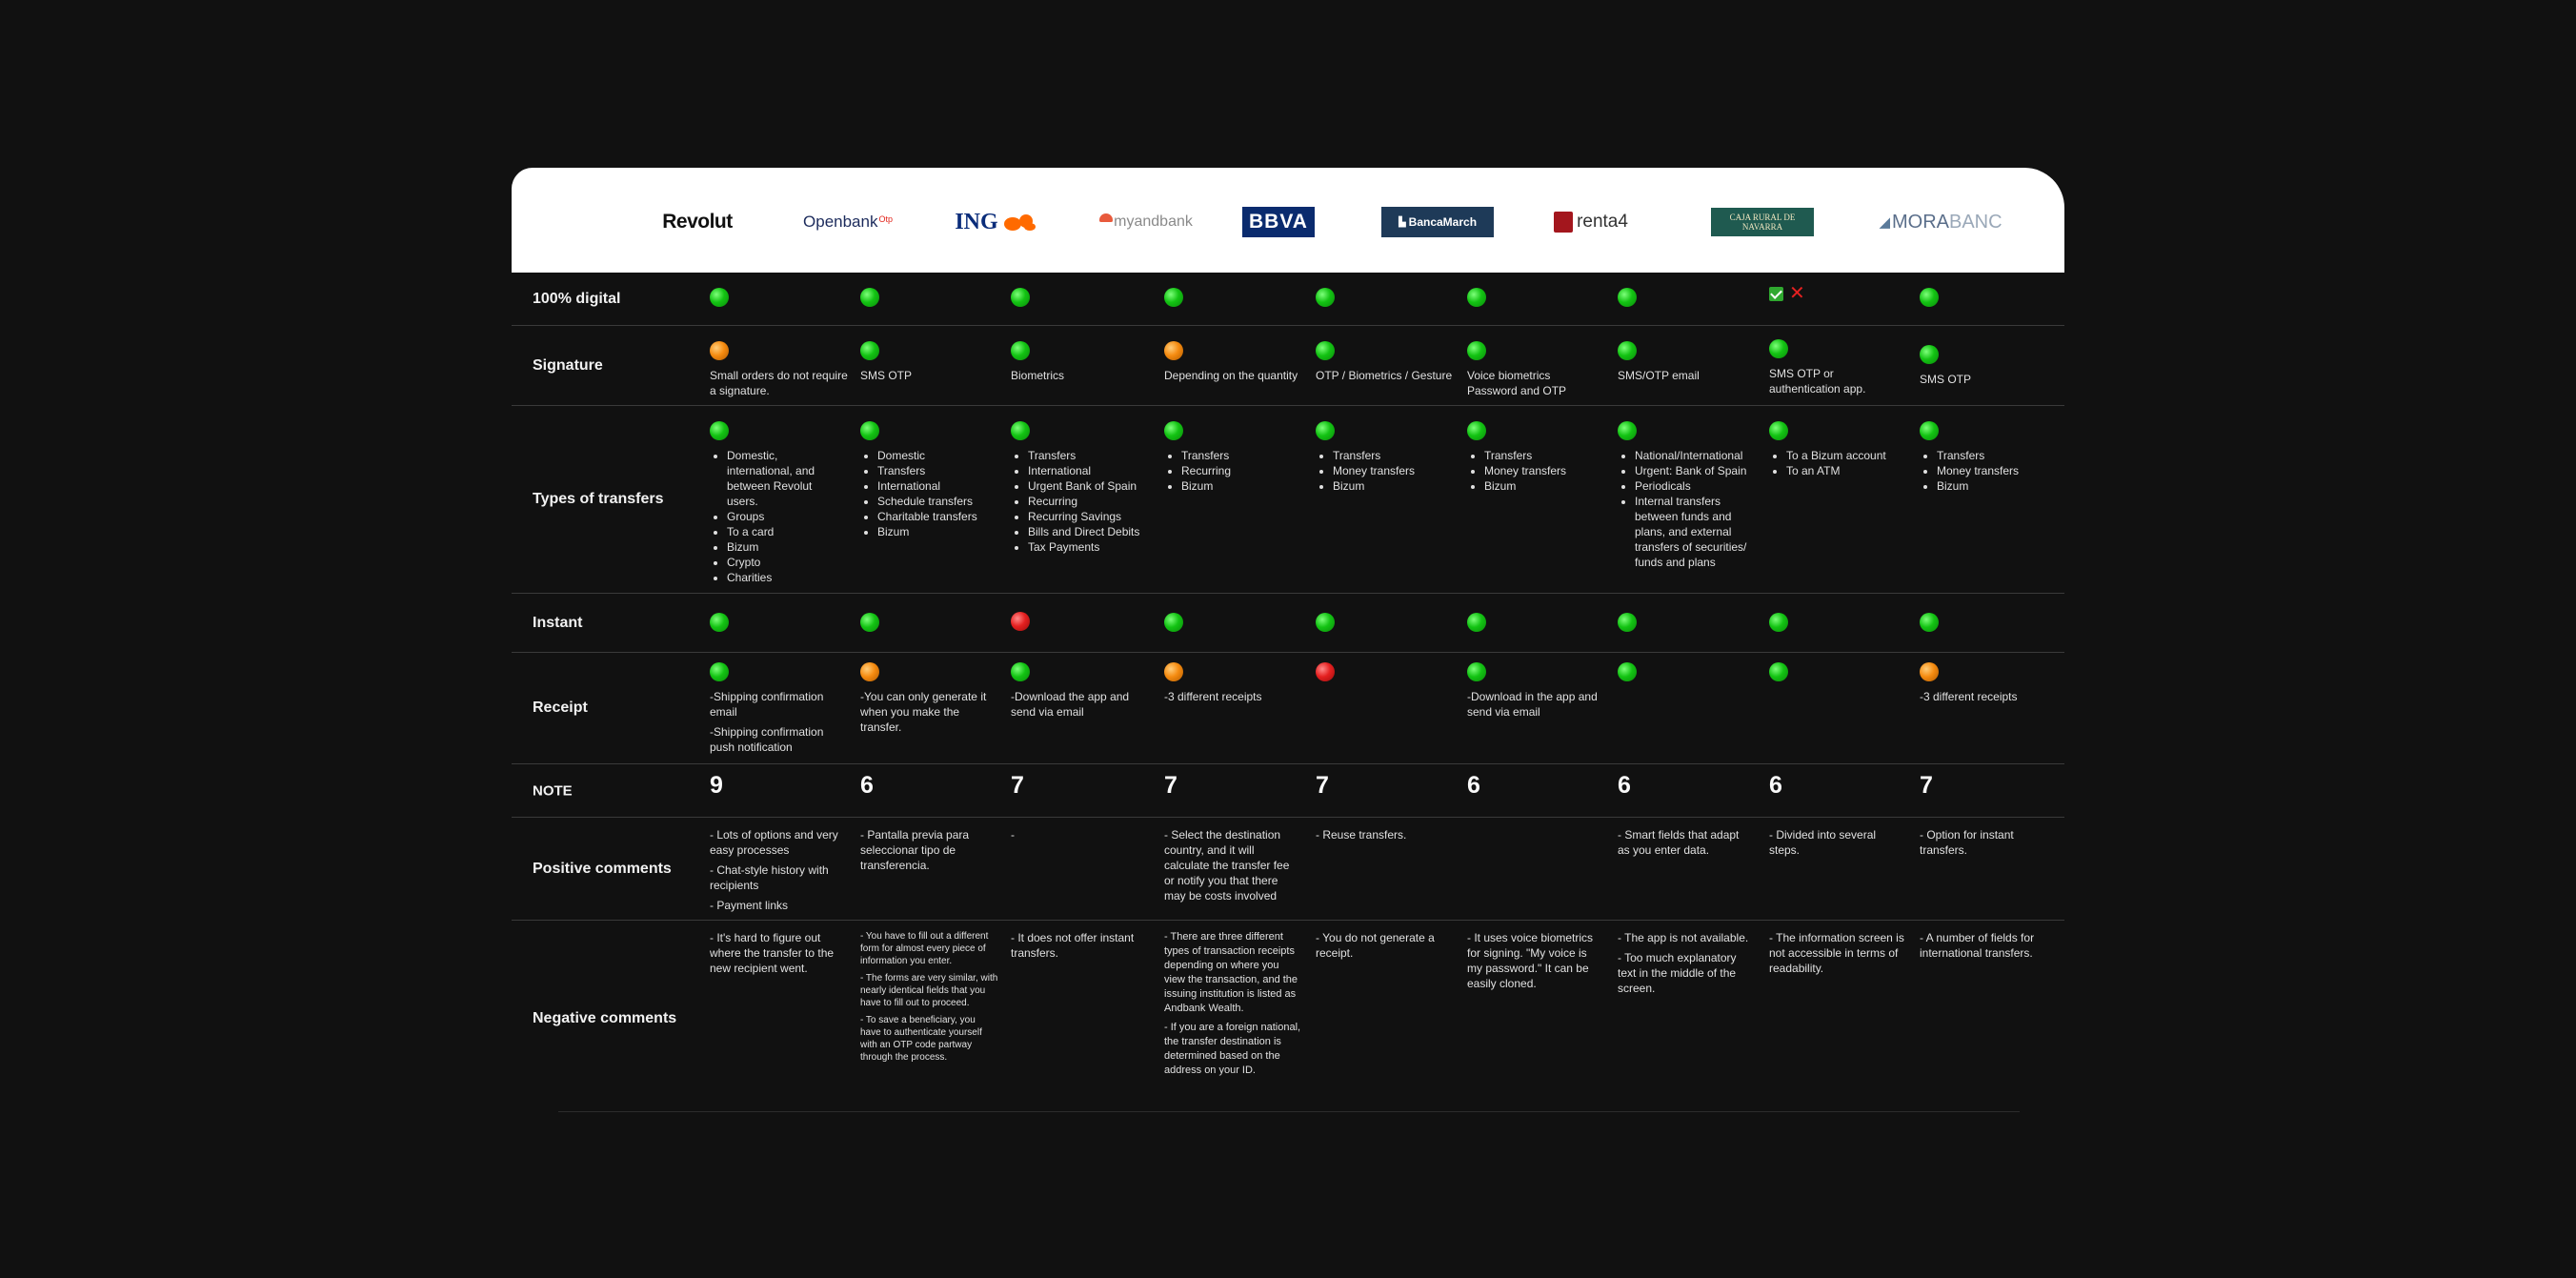 The height and width of the screenshot is (1278, 2576). I want to click on checkmark-icon, so click(1776, 293).